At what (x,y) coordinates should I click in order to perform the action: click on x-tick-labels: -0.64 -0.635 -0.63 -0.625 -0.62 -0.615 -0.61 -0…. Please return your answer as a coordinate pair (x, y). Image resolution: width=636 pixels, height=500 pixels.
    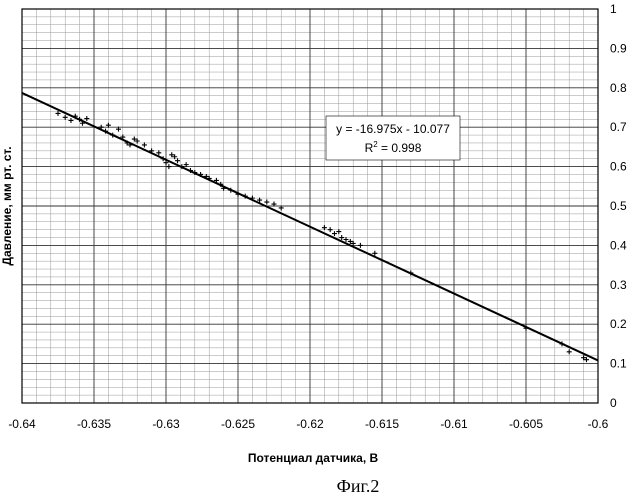
    Looking at the image, I should click on (308, 424).